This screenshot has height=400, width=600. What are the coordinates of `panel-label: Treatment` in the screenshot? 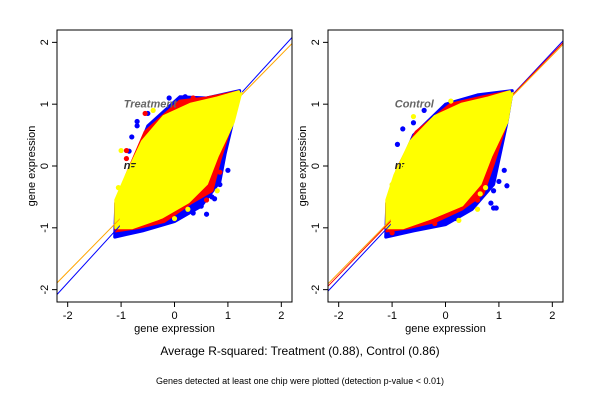 It's located at (151, 104).